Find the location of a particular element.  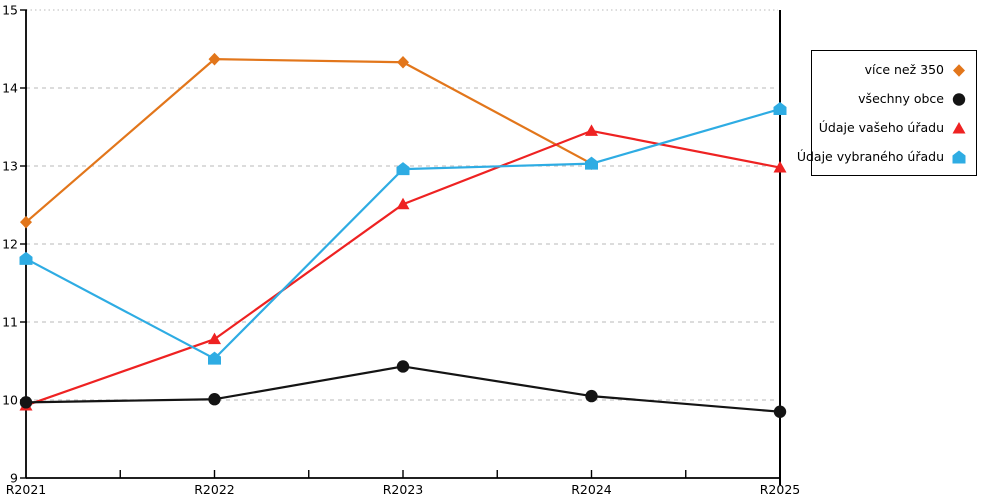

legend-item: více než 350 is located at coordinates (891, 69).